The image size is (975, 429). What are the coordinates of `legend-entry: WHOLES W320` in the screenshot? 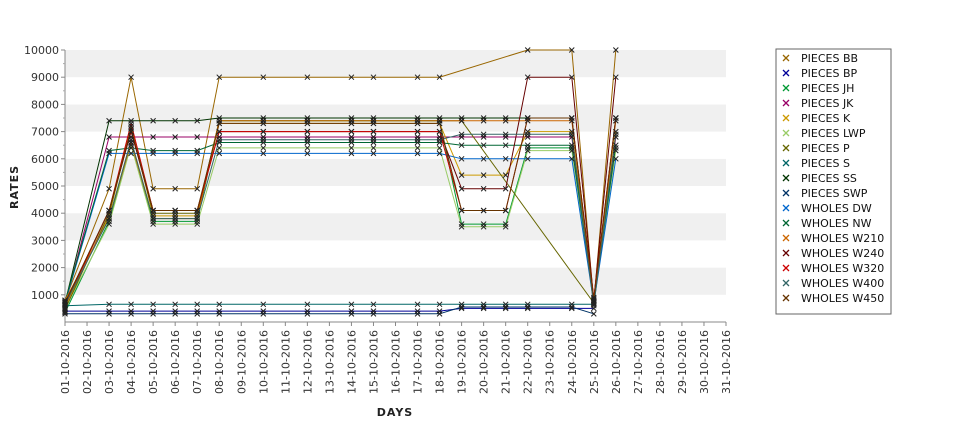 It's located at (842, 268).